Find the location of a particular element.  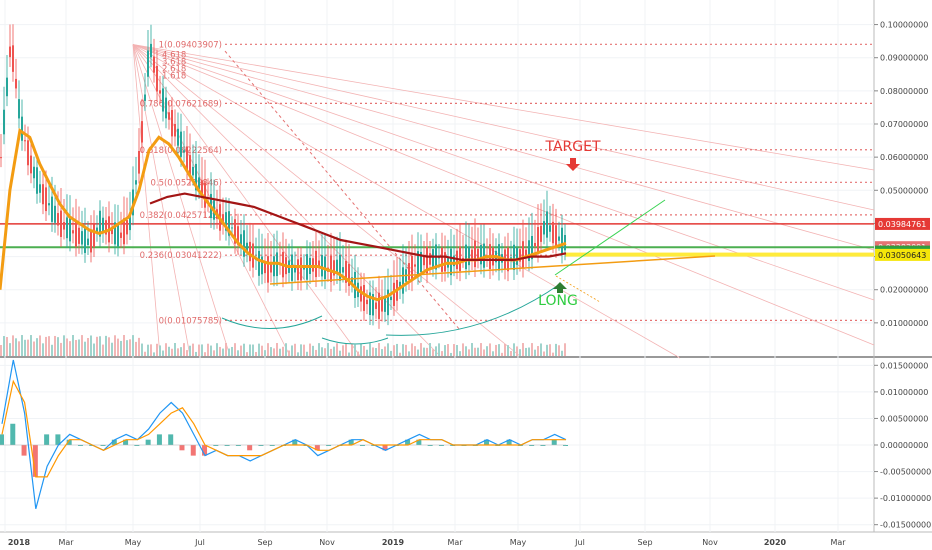

time-axis-label: 2020 is located at coordinates (775, 542).